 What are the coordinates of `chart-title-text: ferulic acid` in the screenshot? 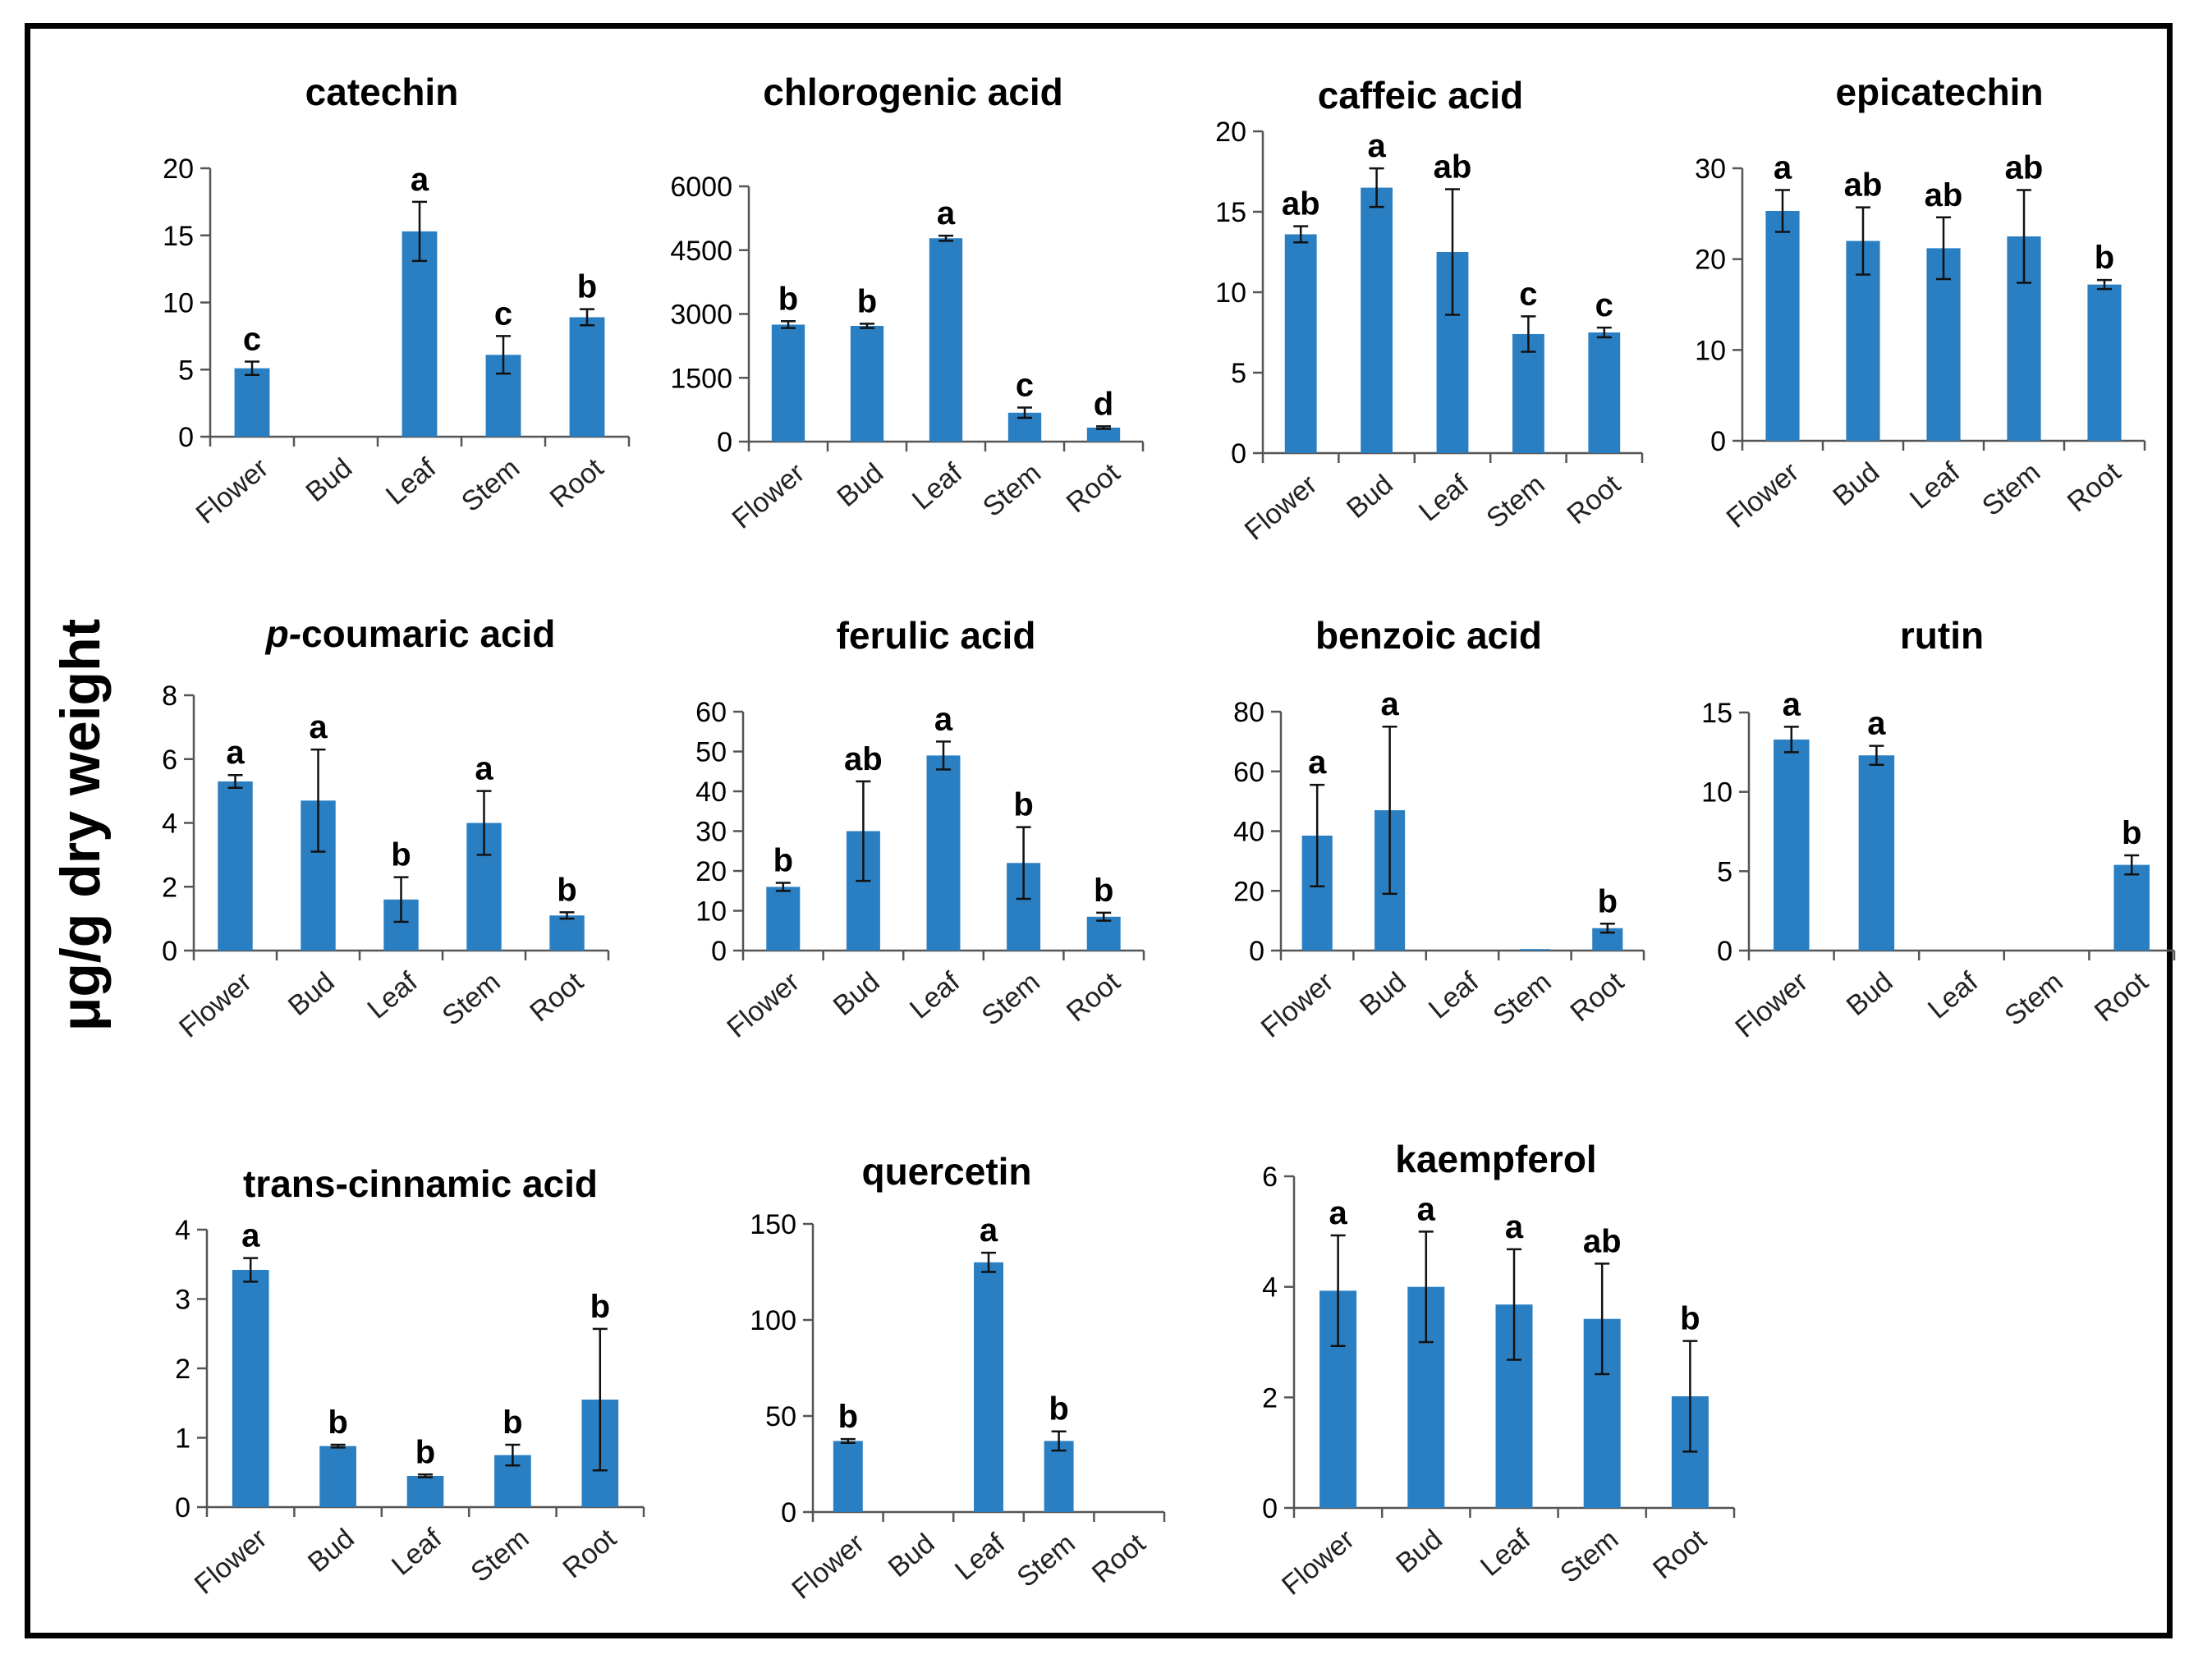 It's located at (936, 635).